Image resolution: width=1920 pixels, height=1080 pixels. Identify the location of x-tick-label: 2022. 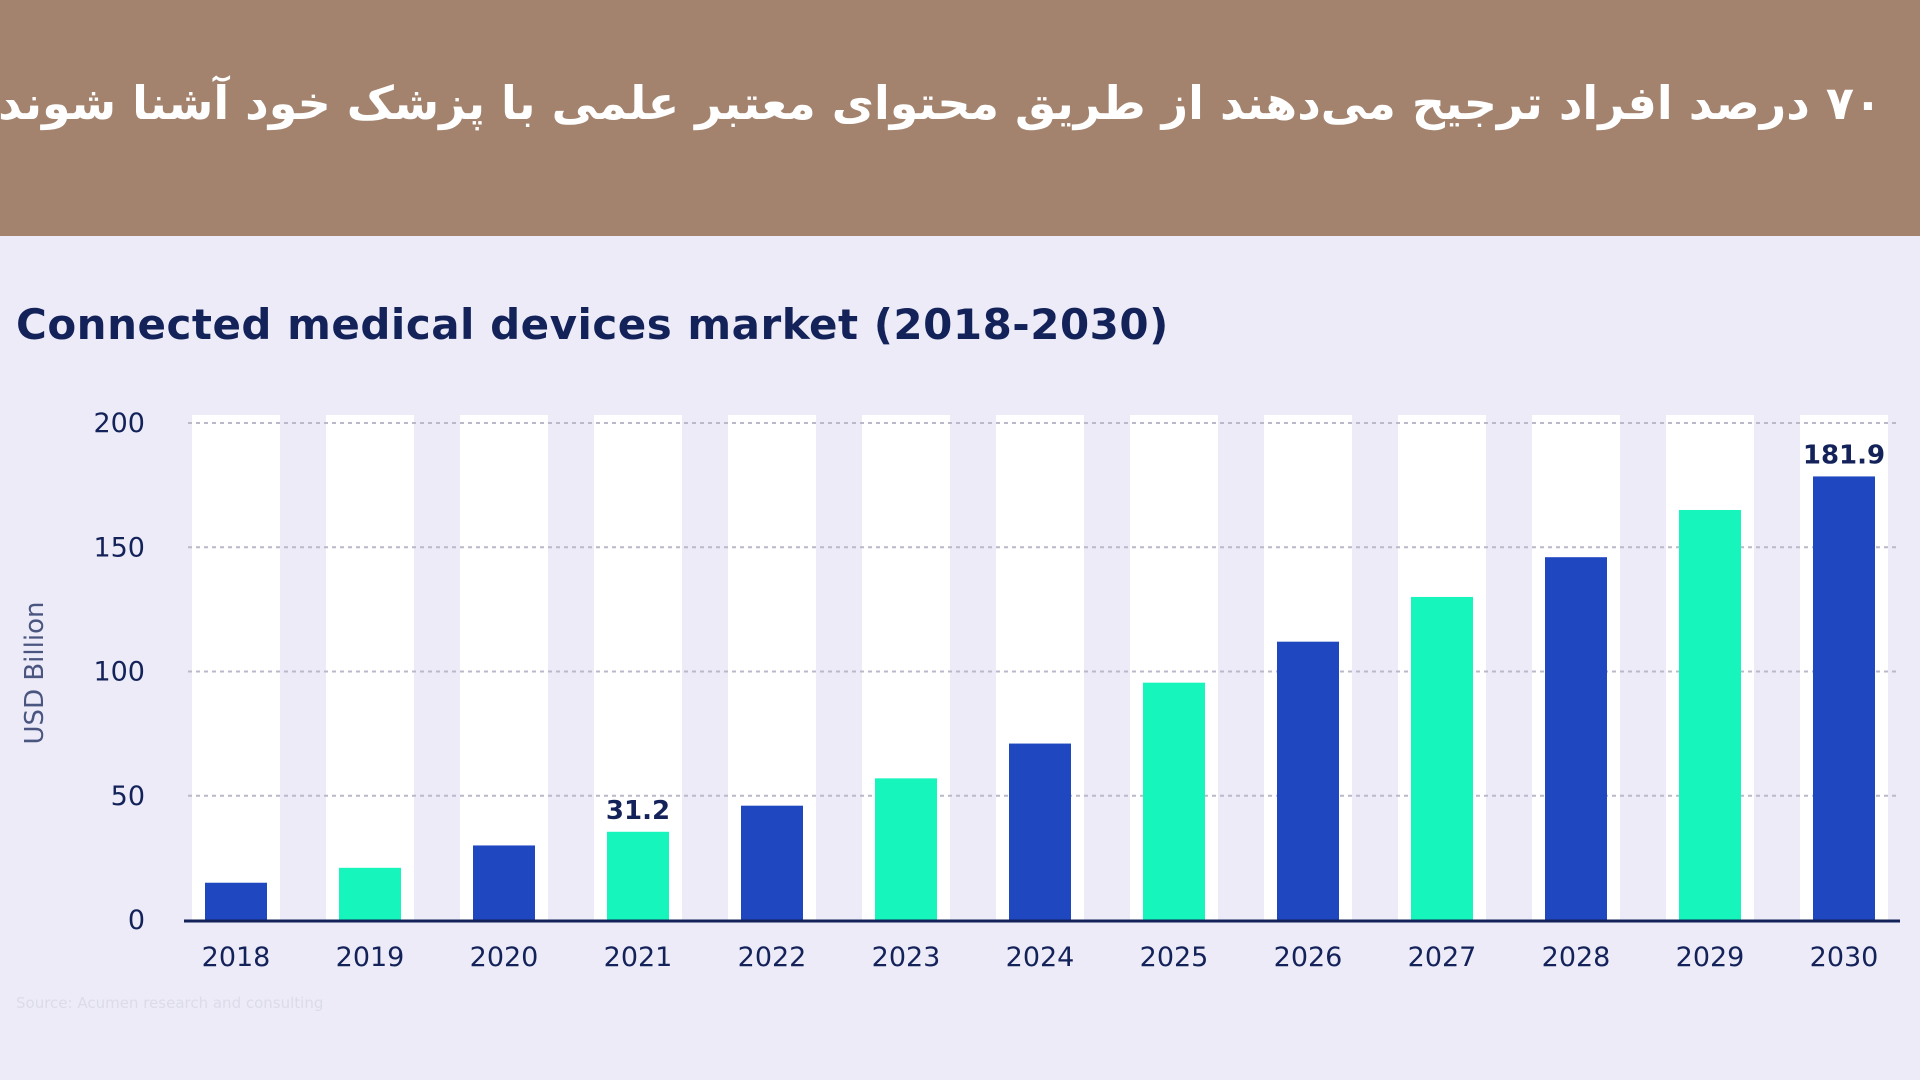
(772, 957).